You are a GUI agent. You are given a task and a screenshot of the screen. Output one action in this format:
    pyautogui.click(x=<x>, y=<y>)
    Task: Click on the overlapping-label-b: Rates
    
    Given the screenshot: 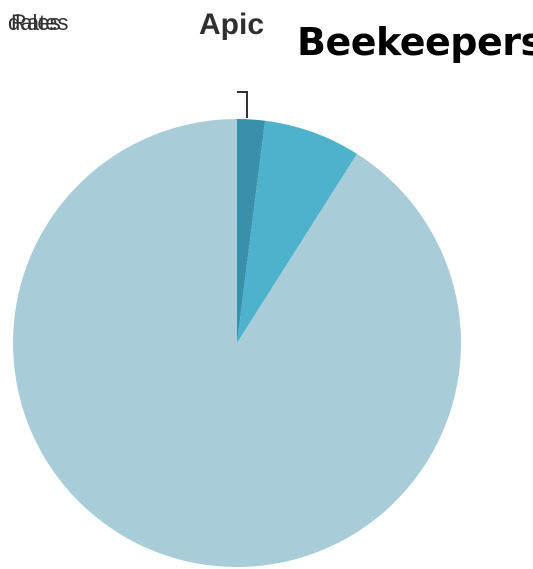 What is the action you would take?
    pyautogui.click(x=40, y=22)
    